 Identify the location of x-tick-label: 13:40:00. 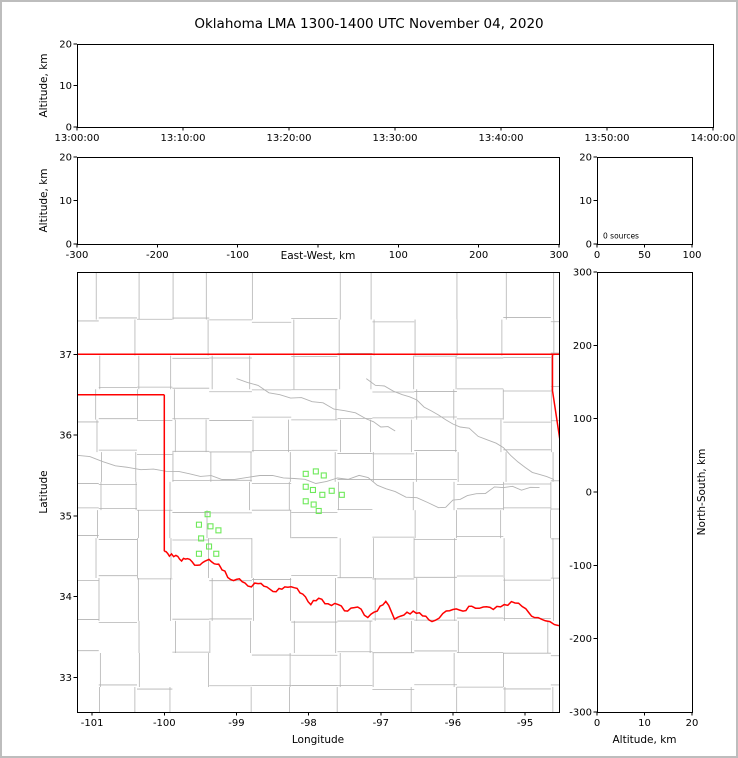
(501, 138).